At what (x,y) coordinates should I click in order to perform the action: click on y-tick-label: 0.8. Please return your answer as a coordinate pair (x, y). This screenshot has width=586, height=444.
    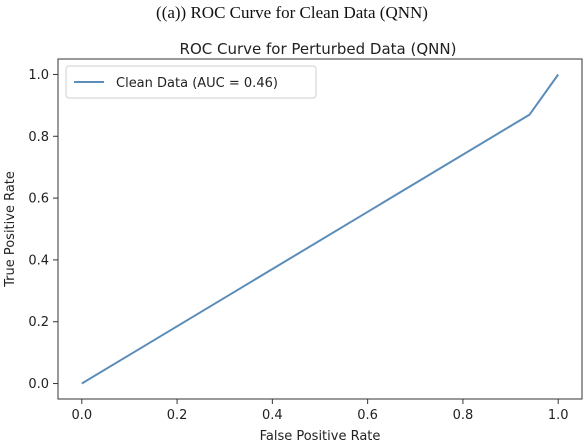
    Looking at the image, I should click on (38, 137).